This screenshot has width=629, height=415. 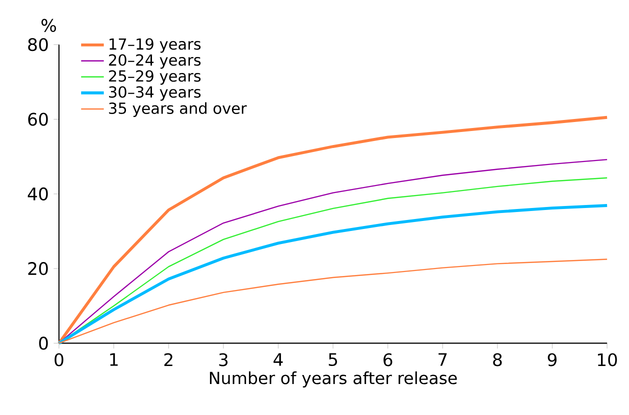 I want to click on x-tick-label: 1, so click(x=114, y=359).